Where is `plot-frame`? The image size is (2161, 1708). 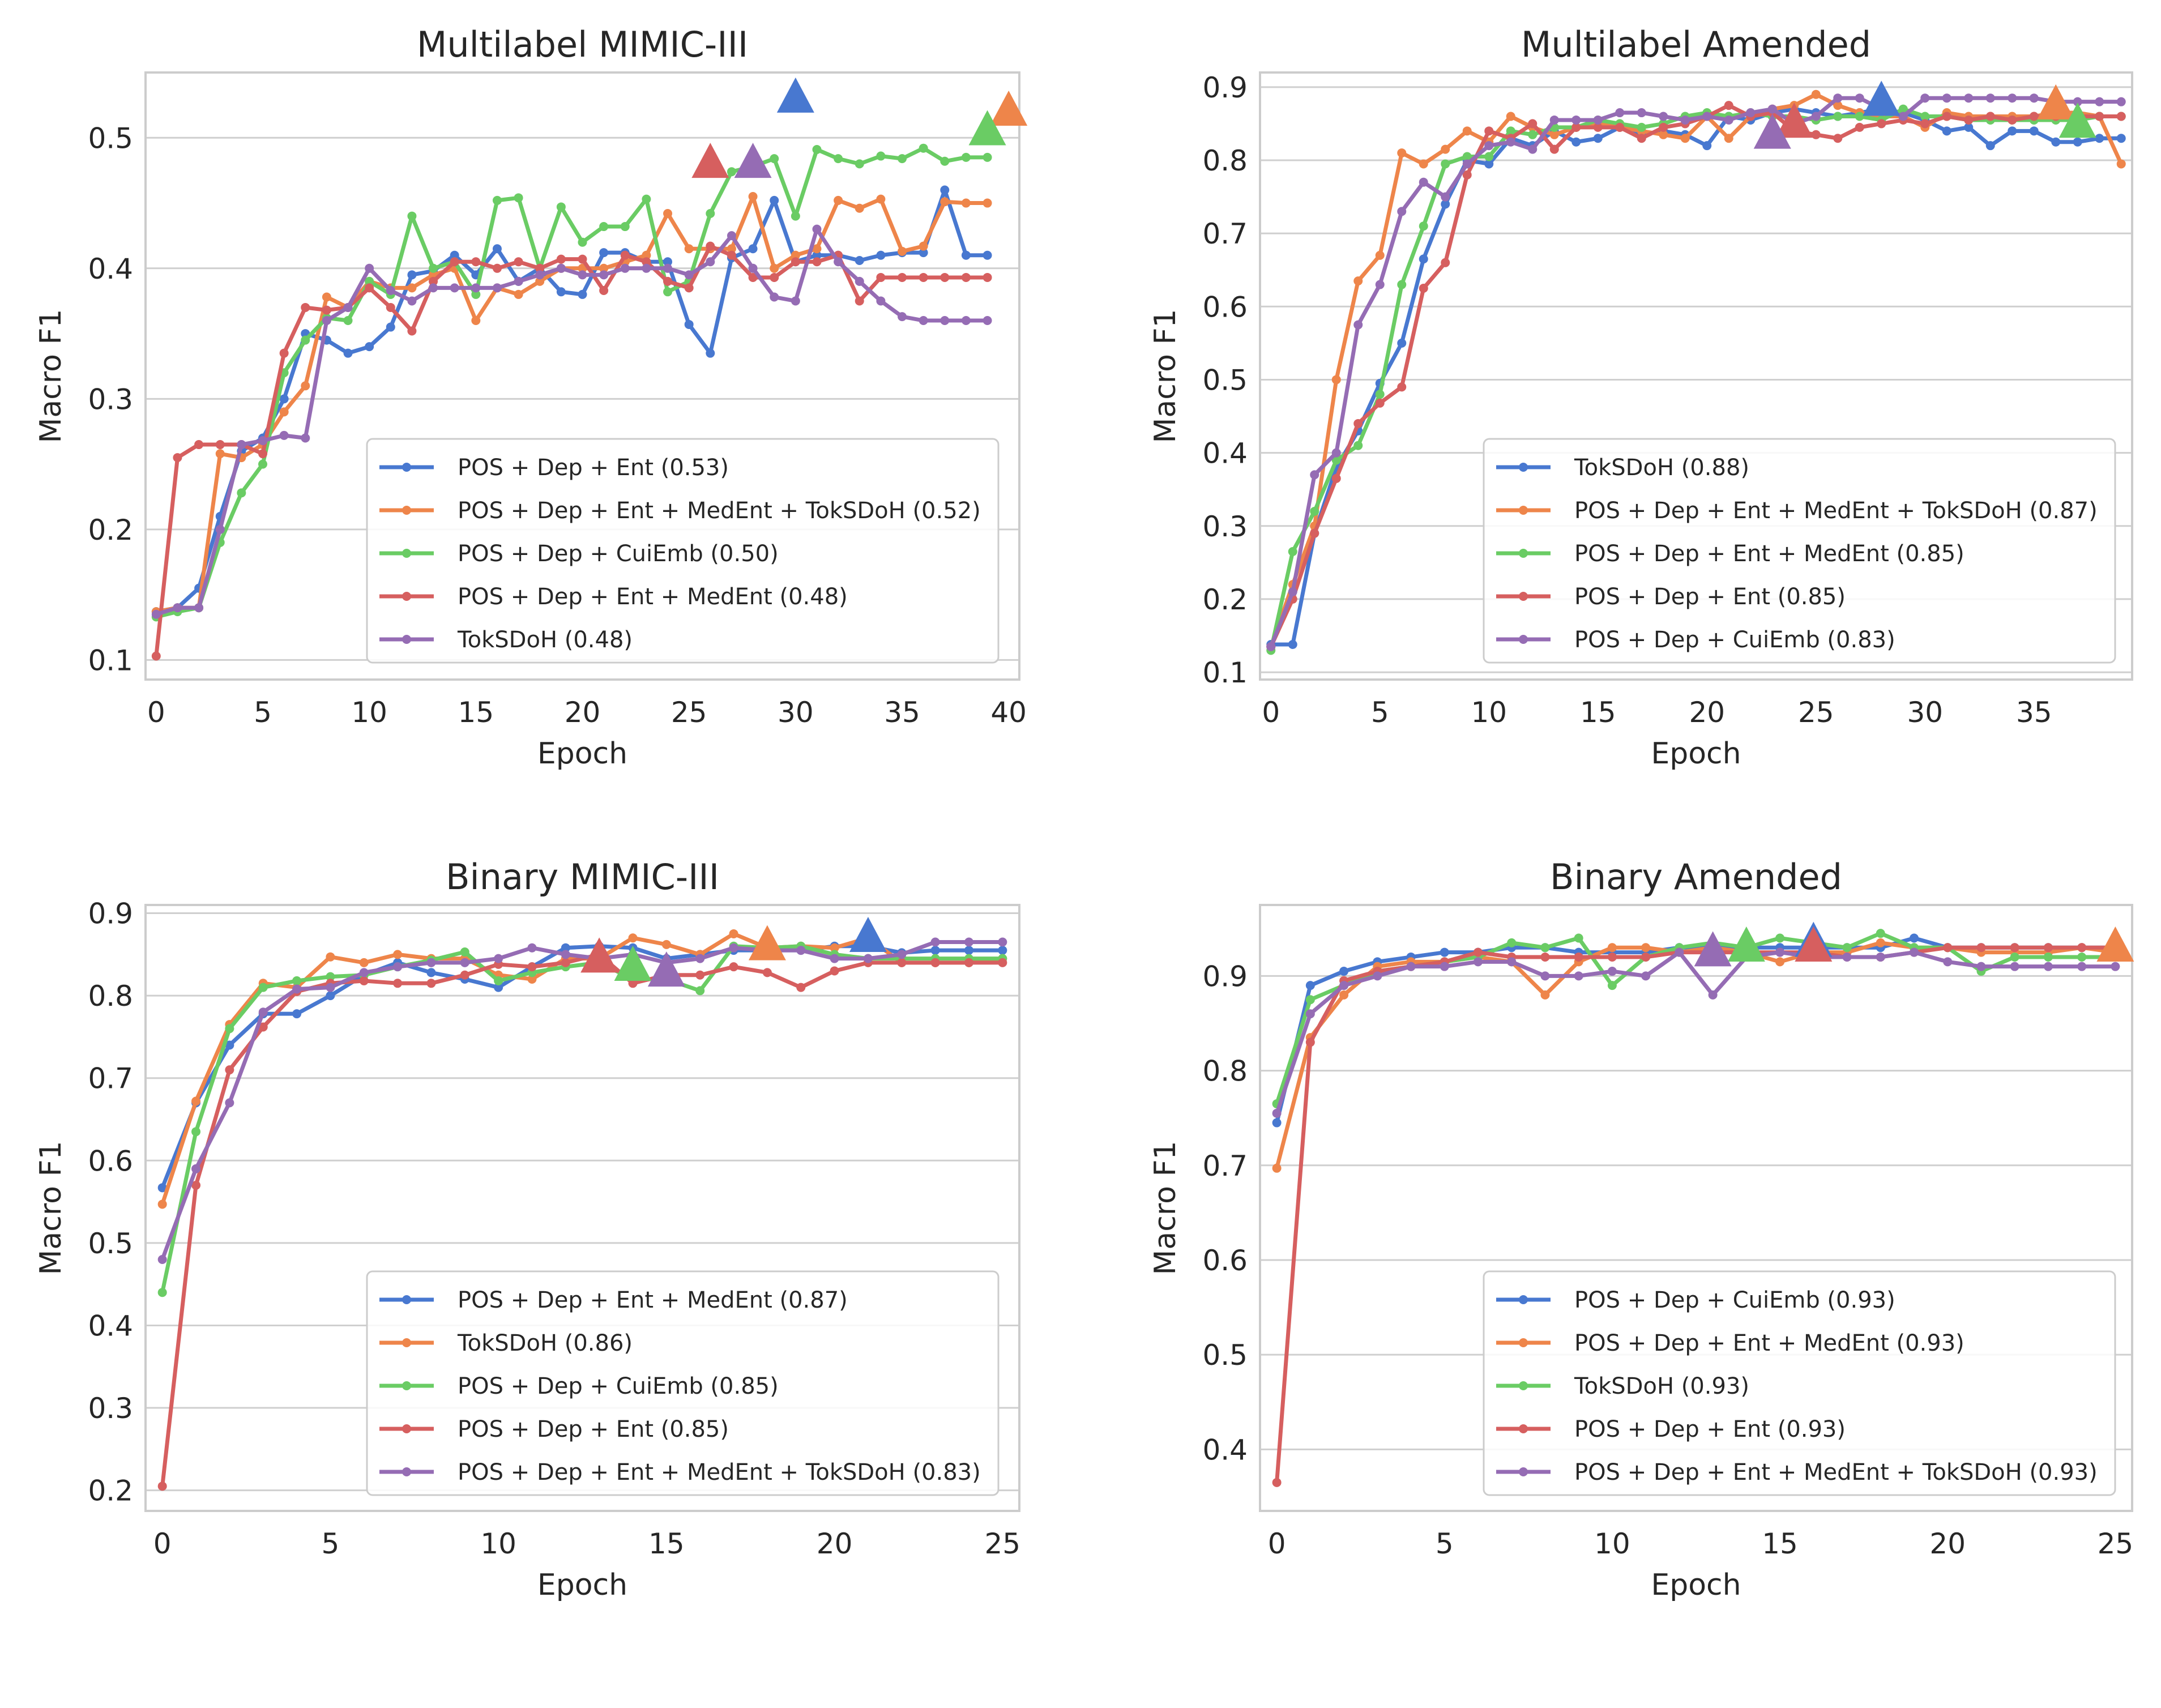
plot-frame is located at coordinates (582, 1208).